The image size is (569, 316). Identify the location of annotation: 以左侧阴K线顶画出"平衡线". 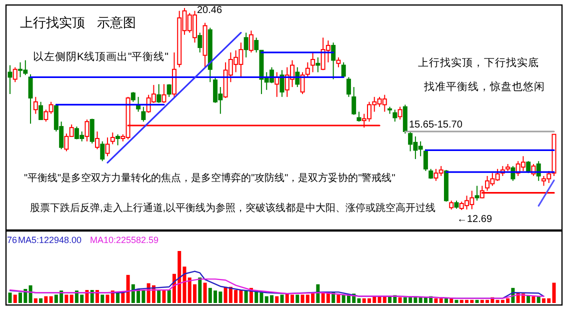
(101, 56).